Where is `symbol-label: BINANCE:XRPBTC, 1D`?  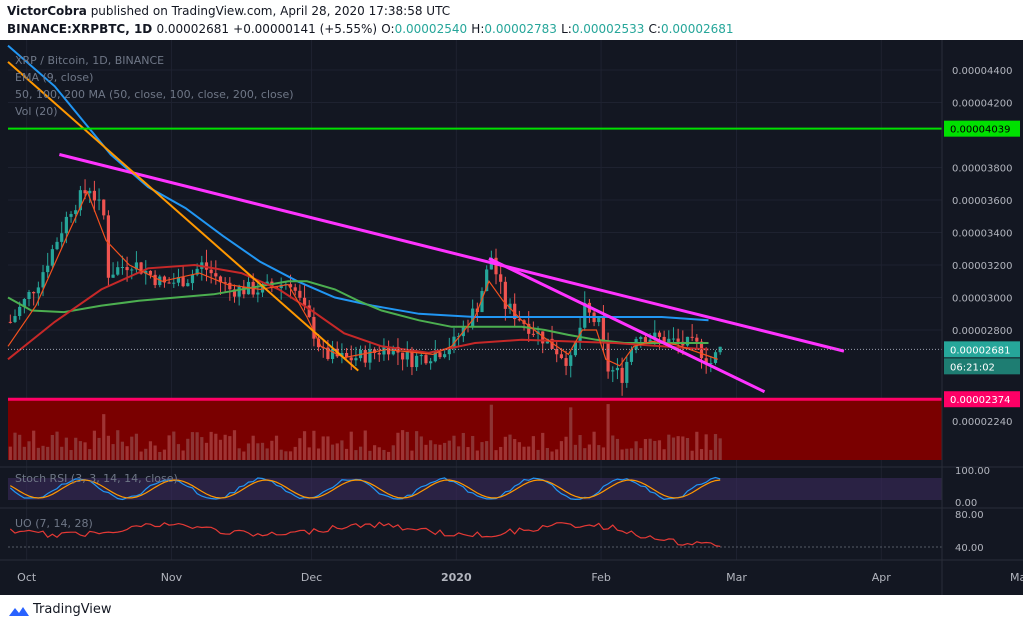
symbol-label: BINANCE:XRPBTC, 1D is located at coordinates (80, 29).